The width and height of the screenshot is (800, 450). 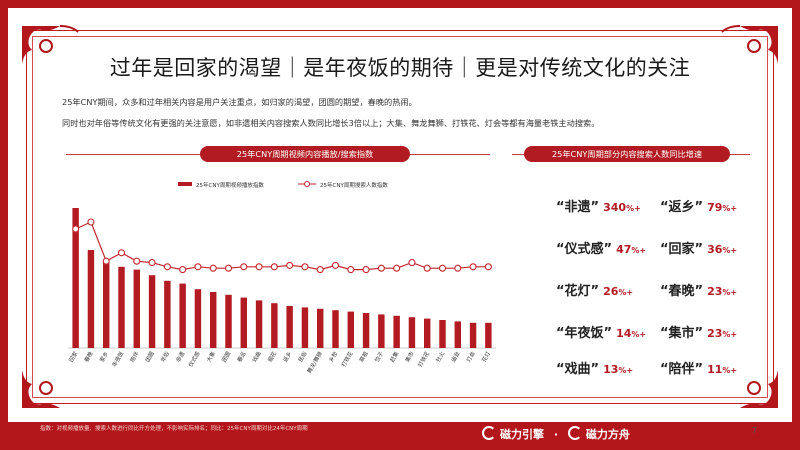 What do you see at coordinates (134, 357) in the screenshot?
I see `x-tick-label: 陪伴` at bounding box center [134, 357].